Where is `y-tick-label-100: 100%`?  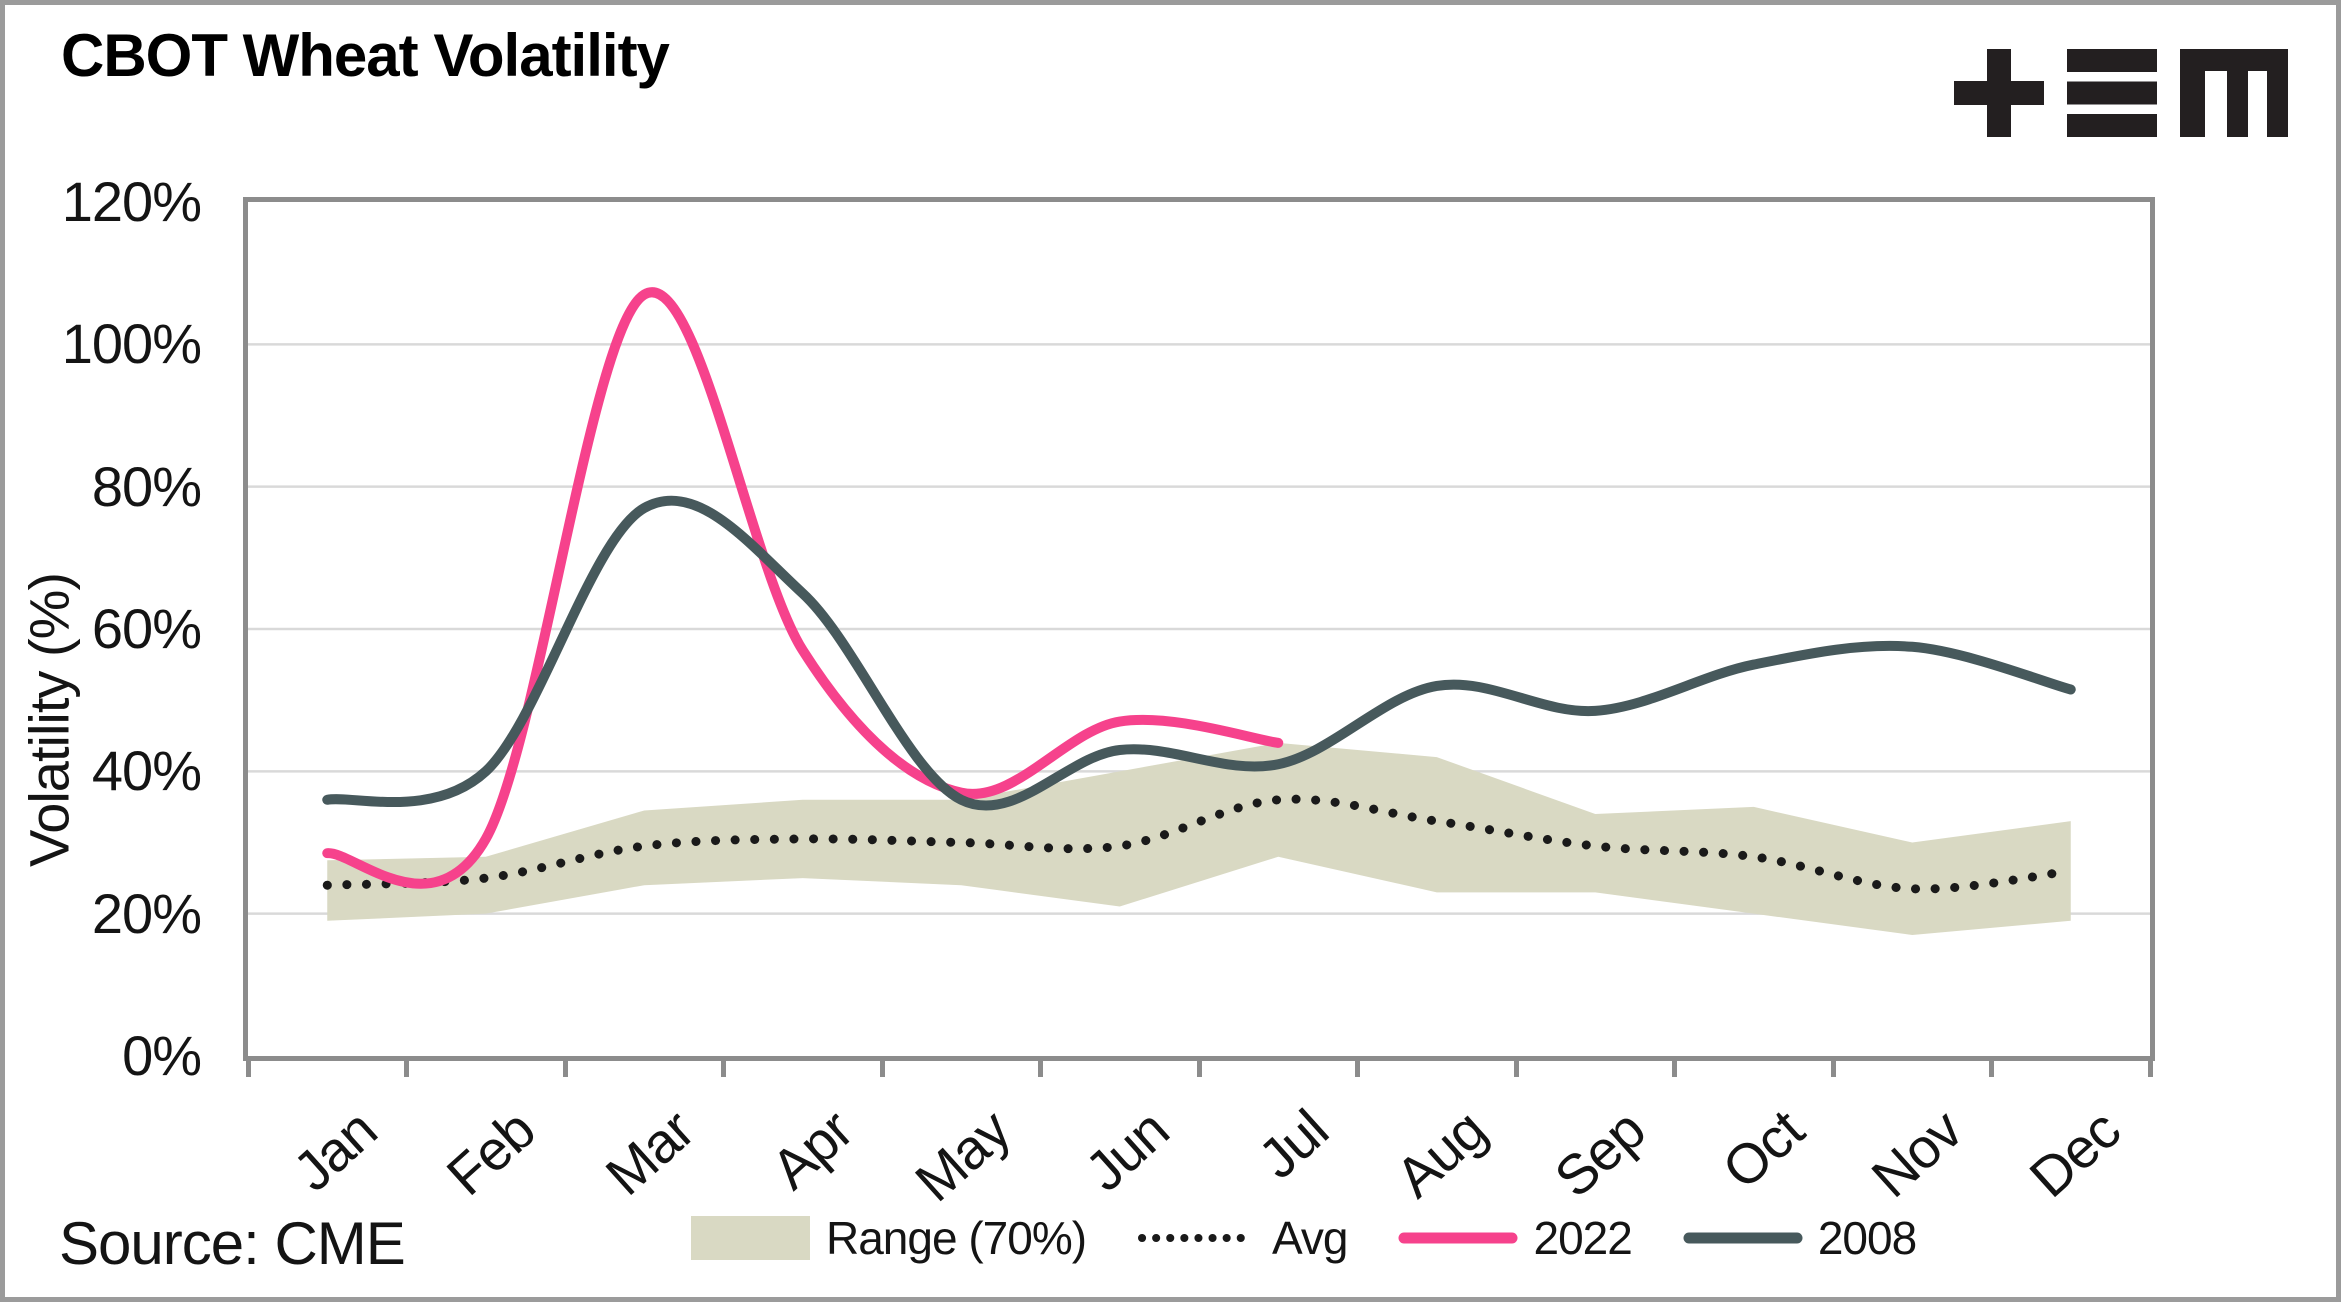
y-tick-label-100: 100% is located at coordinates (131, 344).